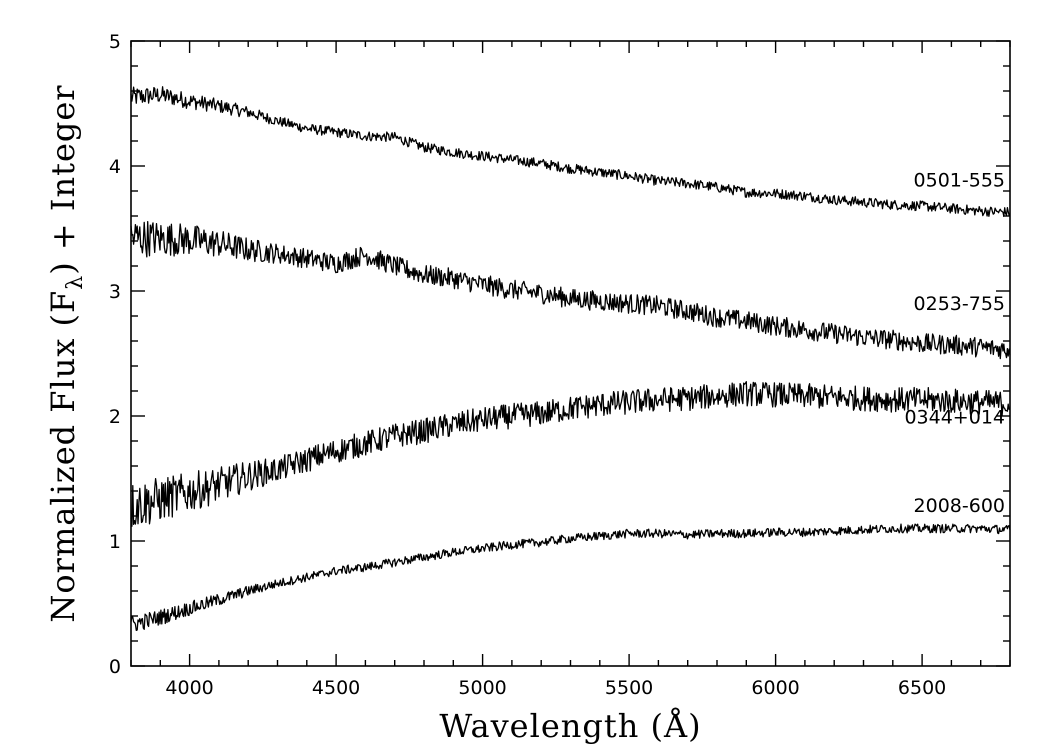 This screenshot has width=1050, height=750. Describe the element at coordinates (959, 180) in the screenshot. I see `series-label: 0501-555` at that location.